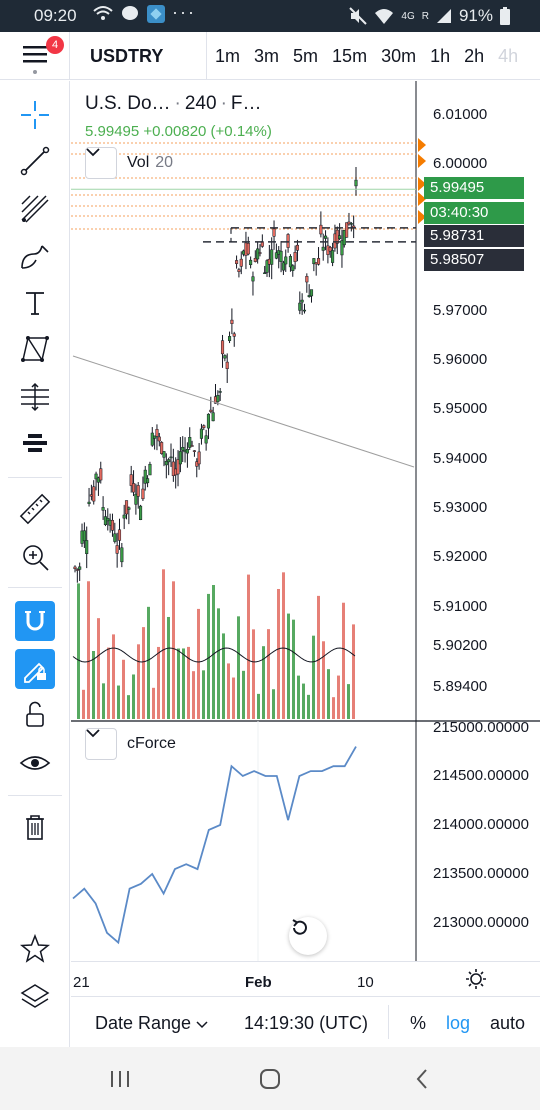 The height and width of the screenshot is (1110, 540). What do you see at coordinates (460, 408) in the screenshot?
I see `price-axis-label: 5.95000` at bounding box center [460, 408].